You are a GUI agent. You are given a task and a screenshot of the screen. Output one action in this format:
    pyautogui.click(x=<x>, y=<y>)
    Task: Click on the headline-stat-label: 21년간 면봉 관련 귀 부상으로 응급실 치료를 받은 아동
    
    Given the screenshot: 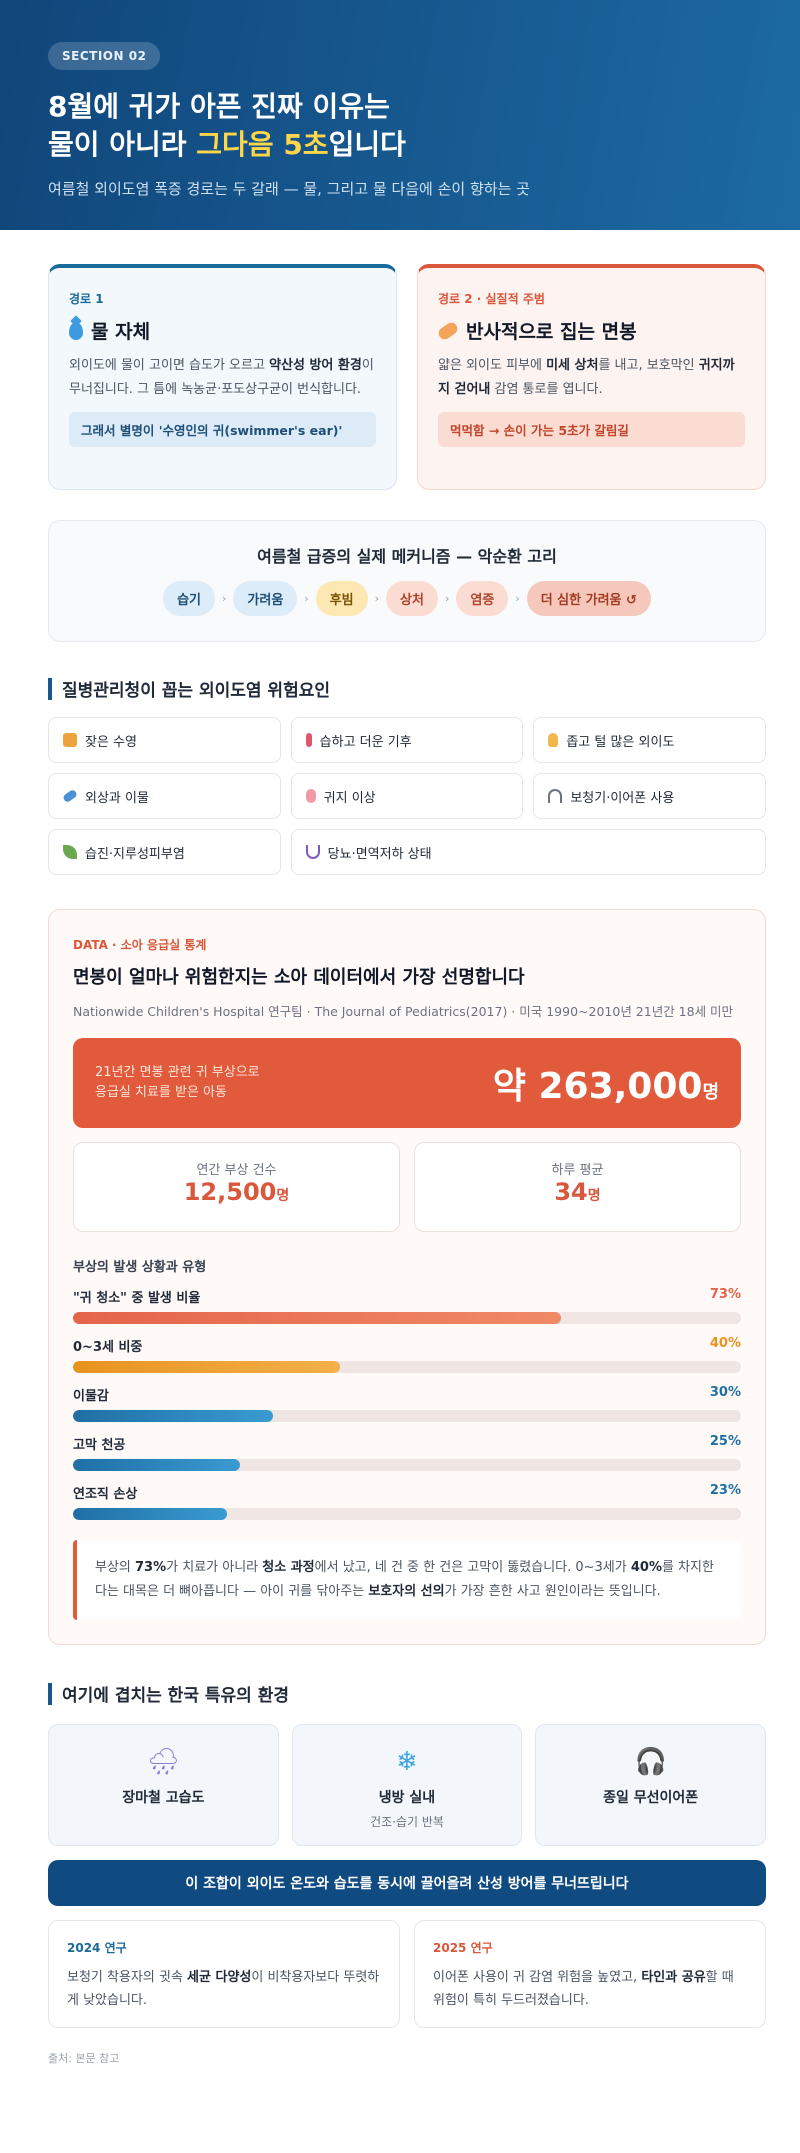 What is the action you would take?
    pyautogui.click(x=177, y=1083)
    